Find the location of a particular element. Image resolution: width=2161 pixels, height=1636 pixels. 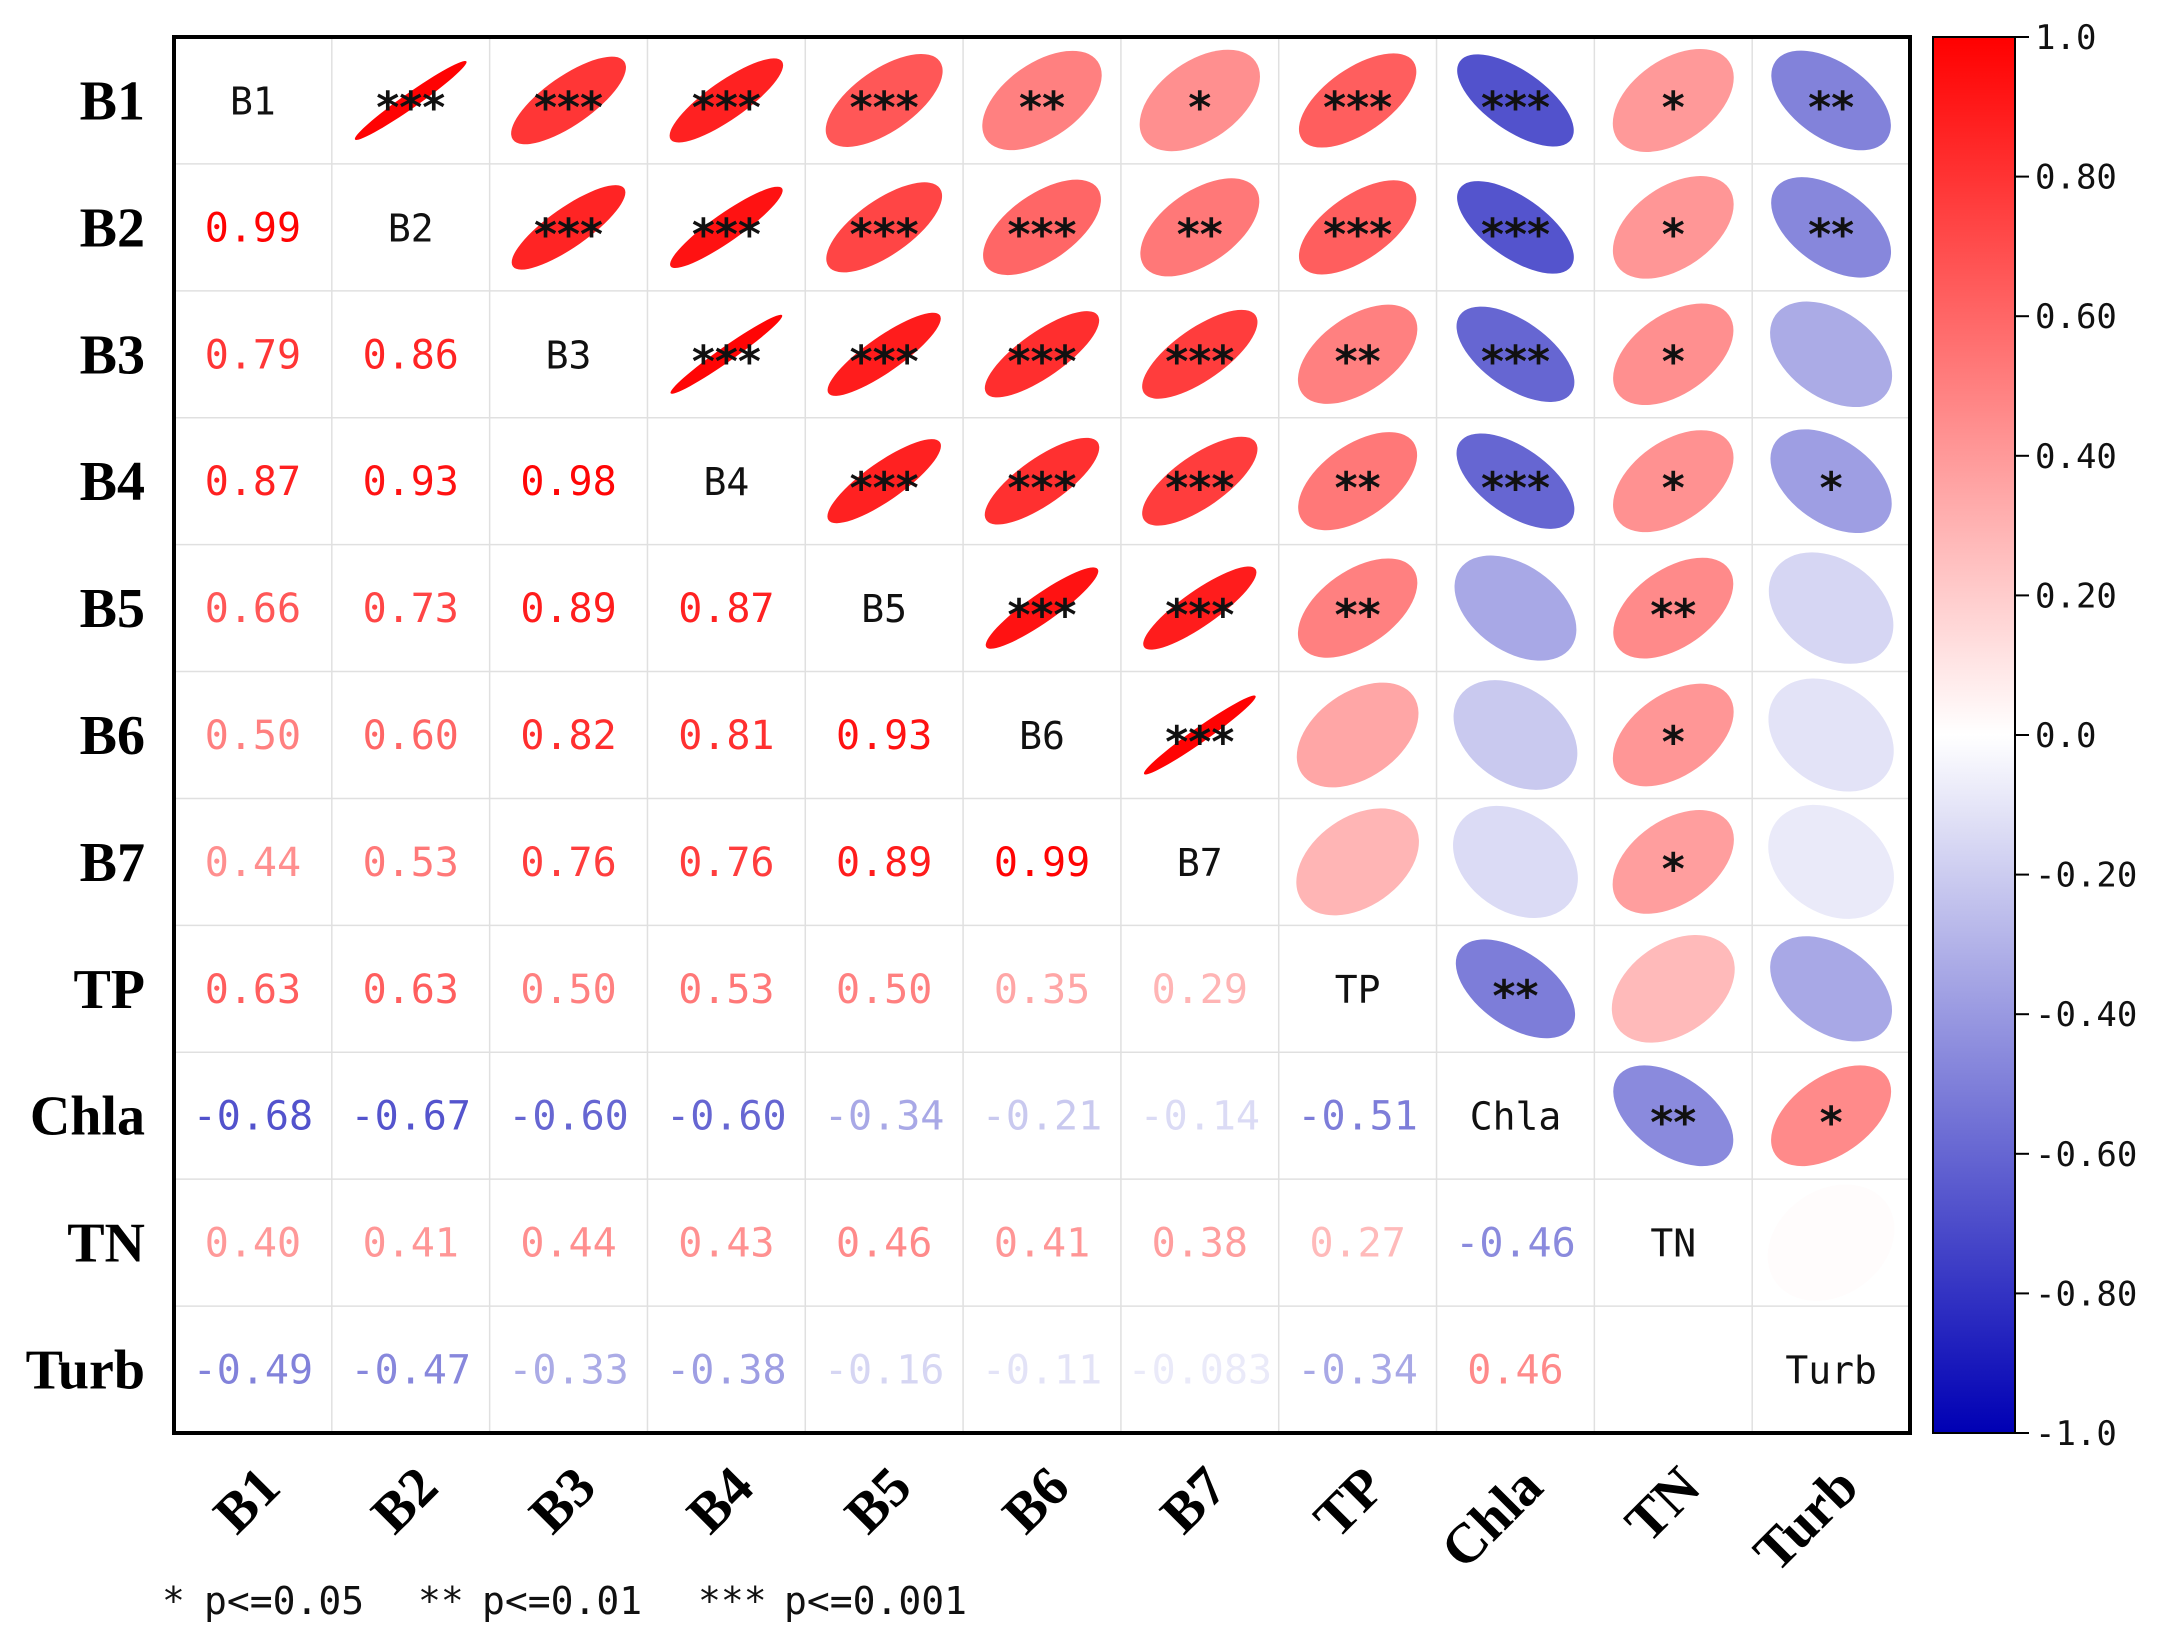

diagonal-label: B5 is located at coordinates (884, 609).